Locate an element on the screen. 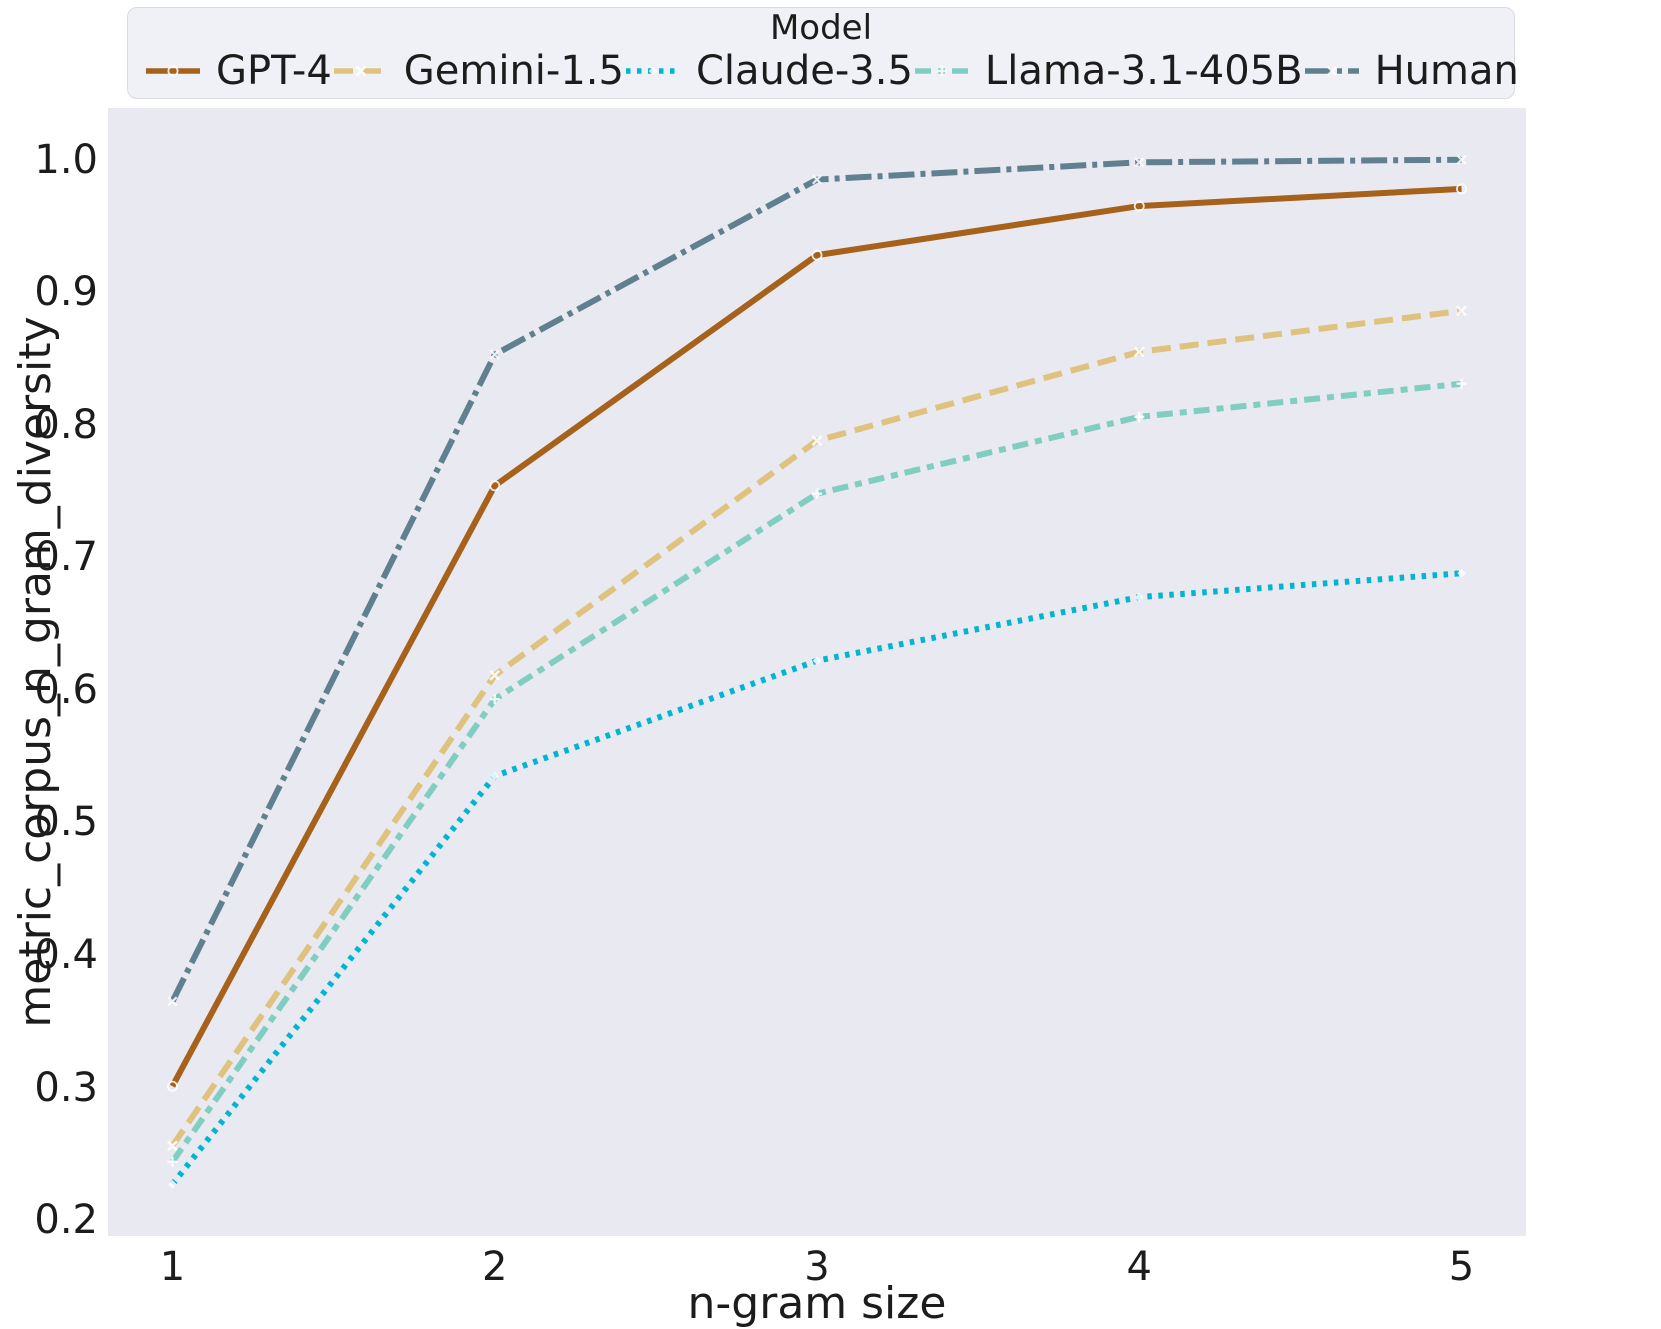  legend-item-llama-3-1-405b: Llama-3.1-405B is located at coordinates (1108, 71).